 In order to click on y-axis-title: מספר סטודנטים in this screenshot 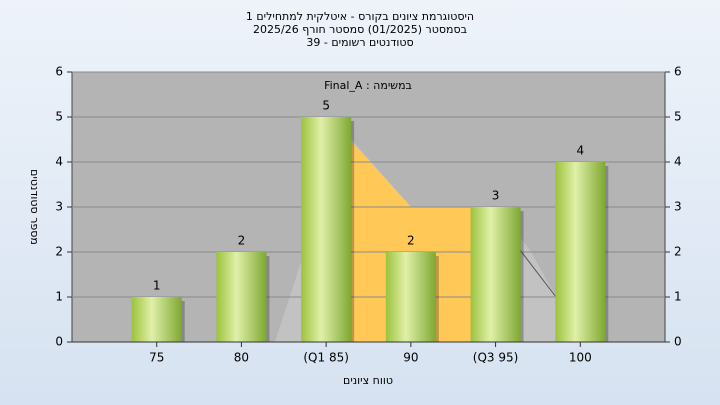, I will do `click(34, 207)`.